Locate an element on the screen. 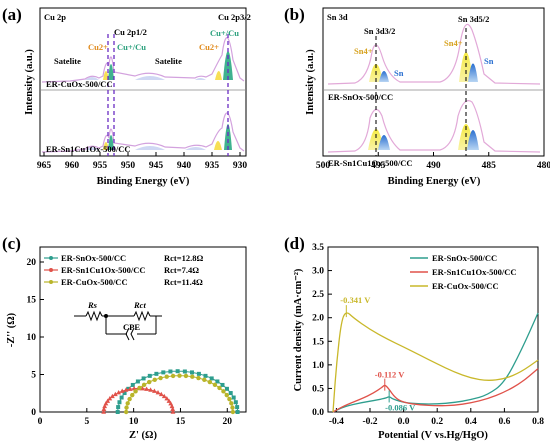  panel-b-x-tick-label: 500 is located at coordinates (323, 166).